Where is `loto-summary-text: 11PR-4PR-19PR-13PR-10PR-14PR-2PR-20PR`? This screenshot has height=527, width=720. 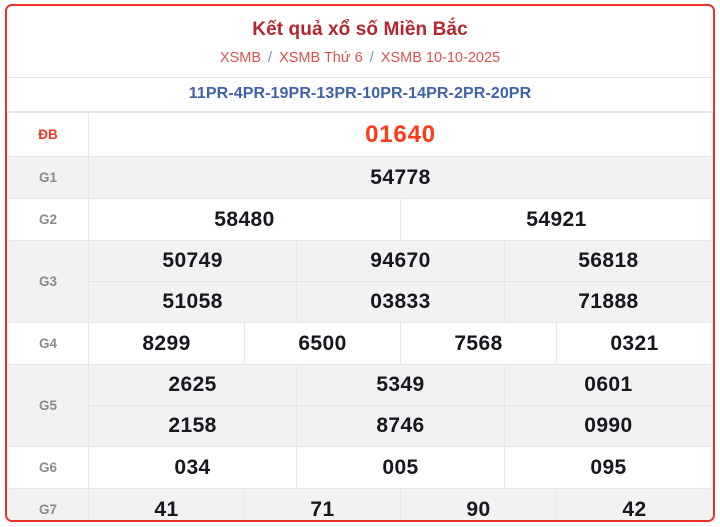 loto-summary-text: 11PR-4PR-19PR-13PR-10PR-14PR-2PR-20PR is located at coordinates (360, 93).